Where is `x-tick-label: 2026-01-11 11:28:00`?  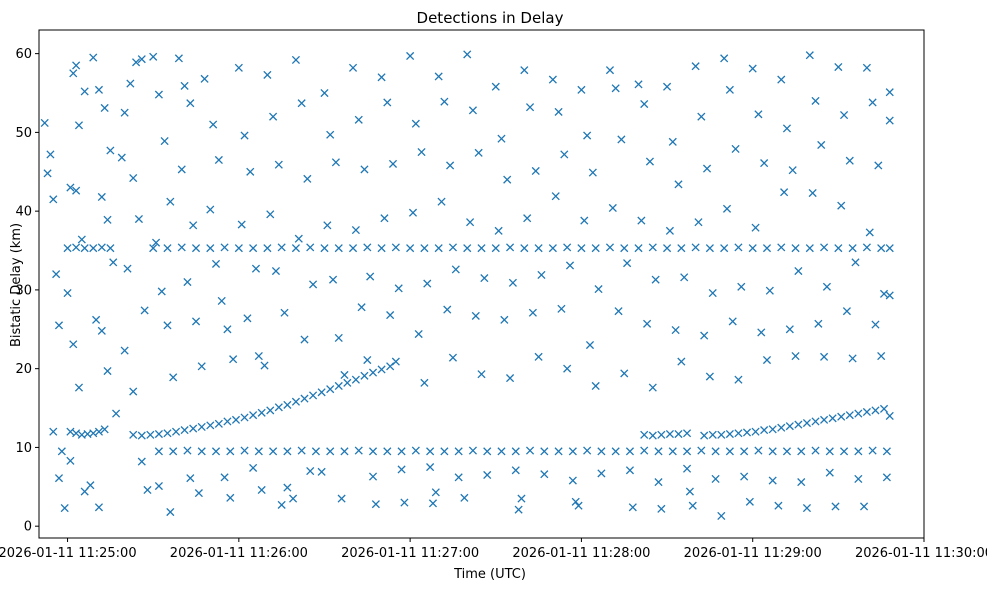 x-tick-label: 2026-01-11 11:28:00 is located at coordinates (581, 553).